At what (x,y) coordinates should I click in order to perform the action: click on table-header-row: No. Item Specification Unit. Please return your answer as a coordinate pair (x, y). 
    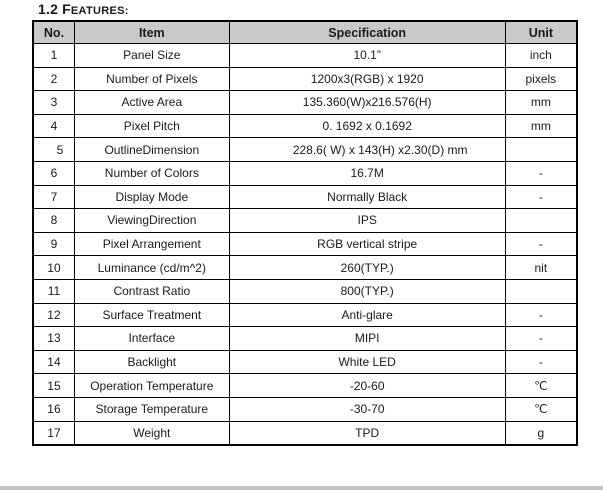
    Looking at the image, I should click on (305, 32).